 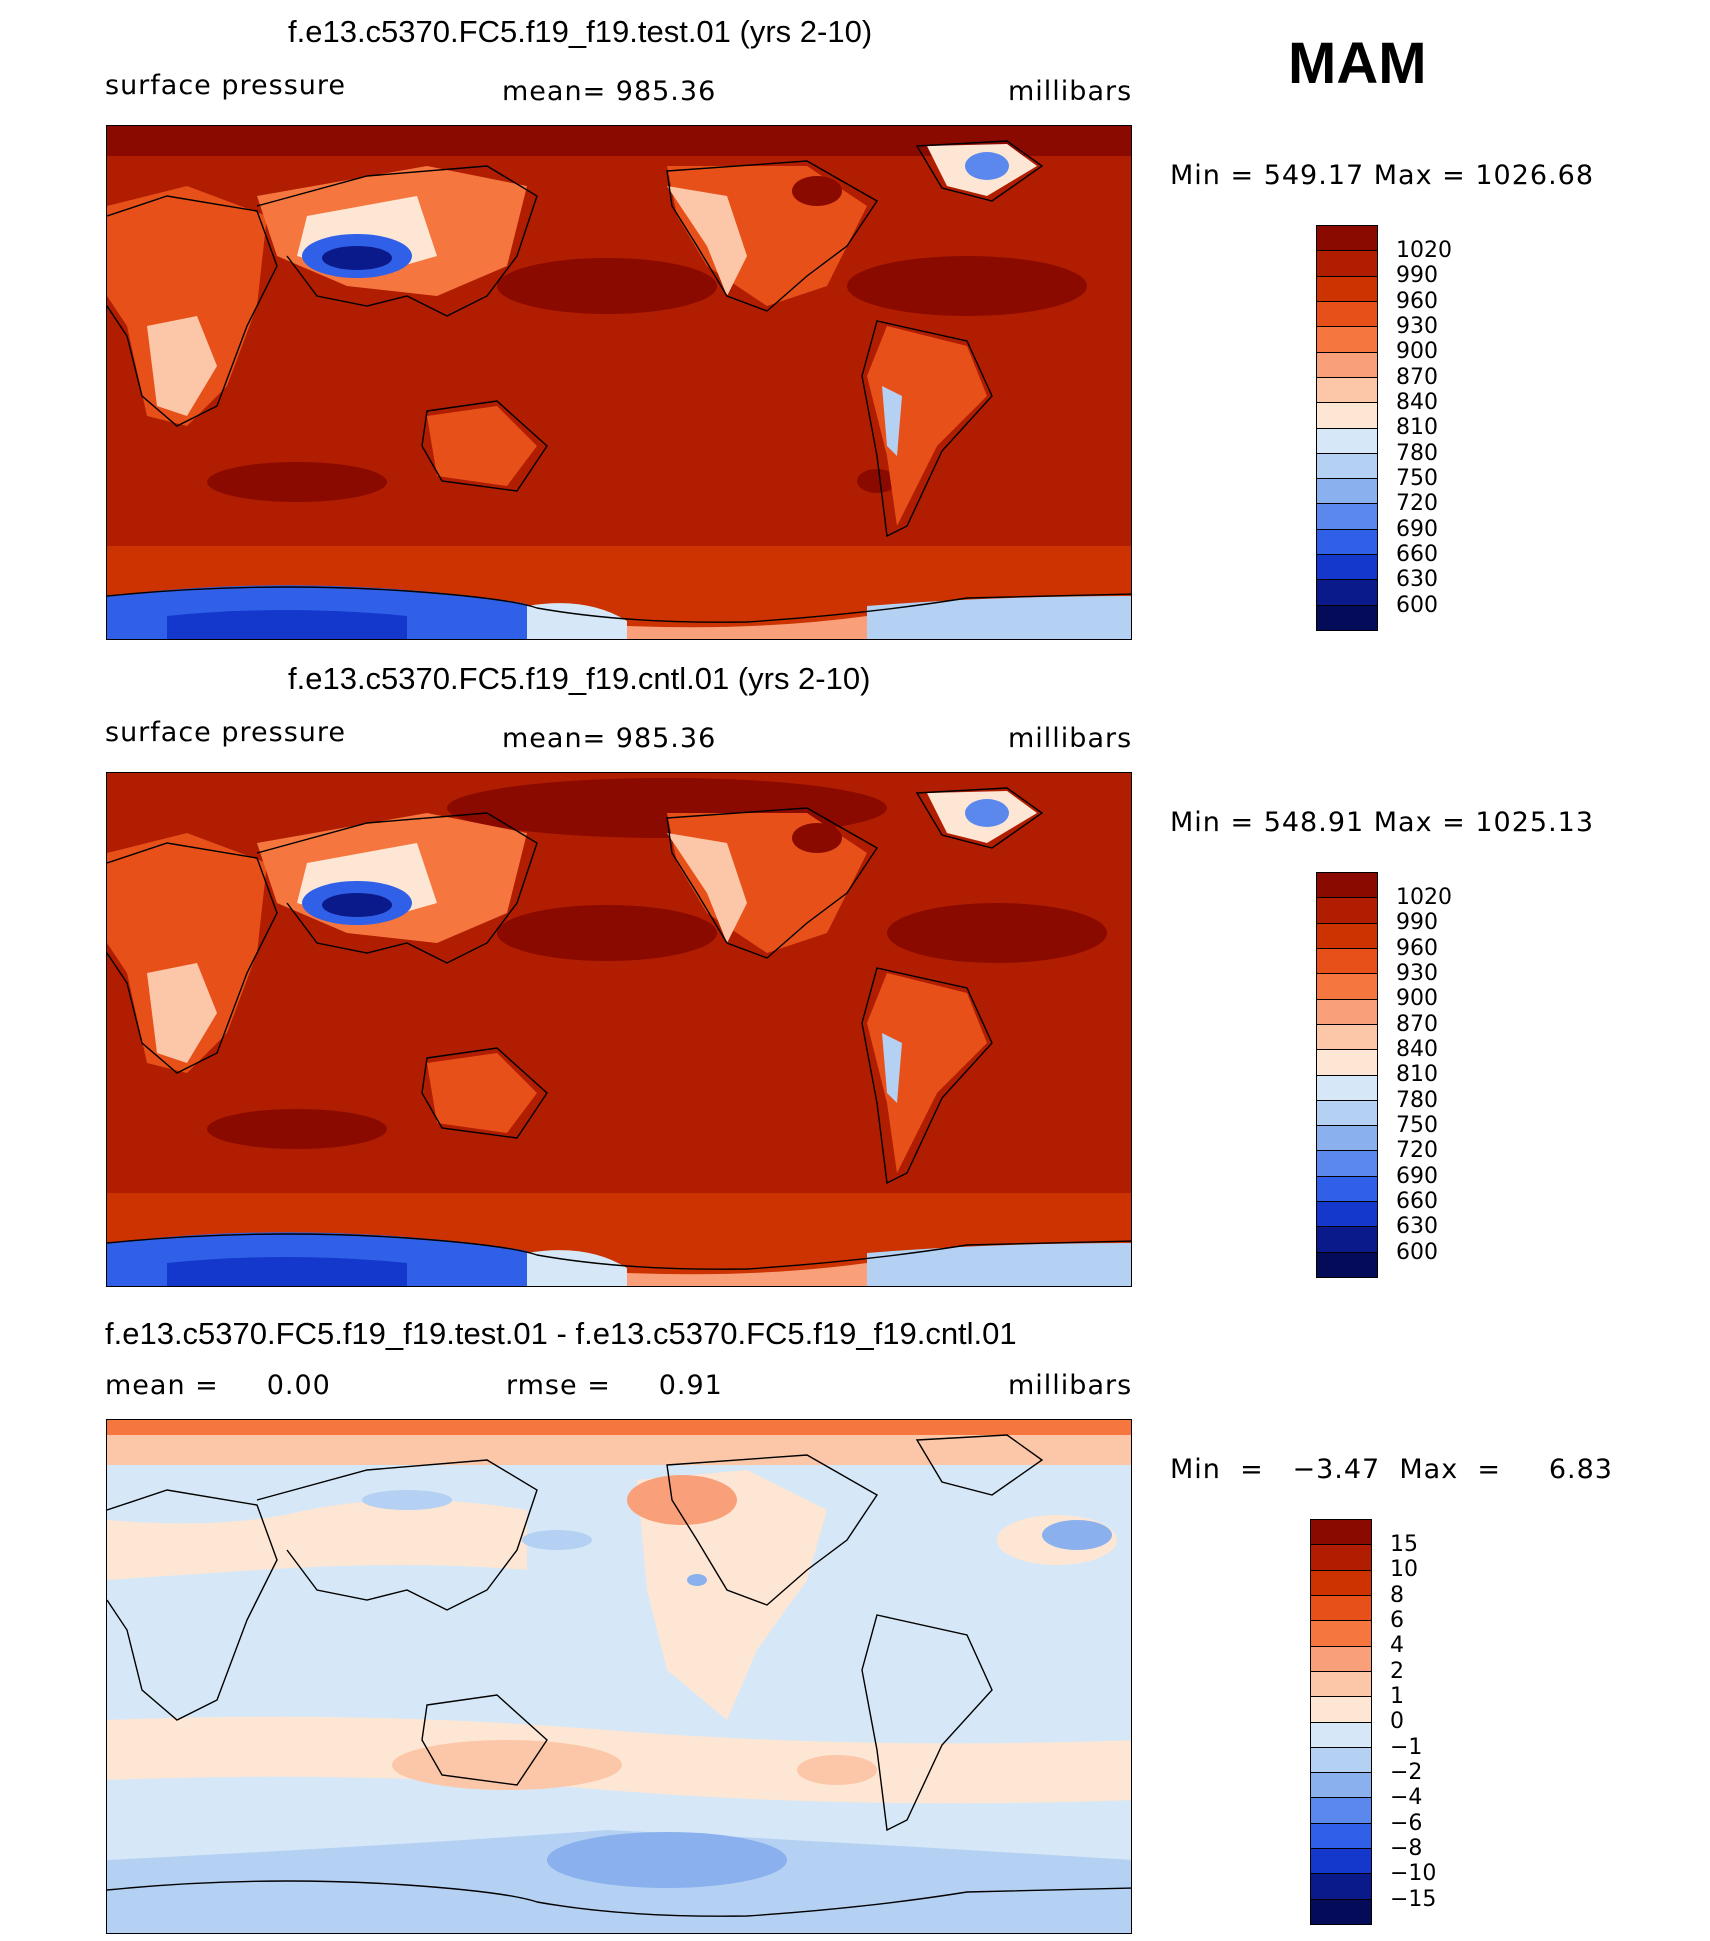 What do you see at coordinates (1413, 1873) in the screenshot?
I see `cb3-label: −10` at bounding box center [1413, 1873].